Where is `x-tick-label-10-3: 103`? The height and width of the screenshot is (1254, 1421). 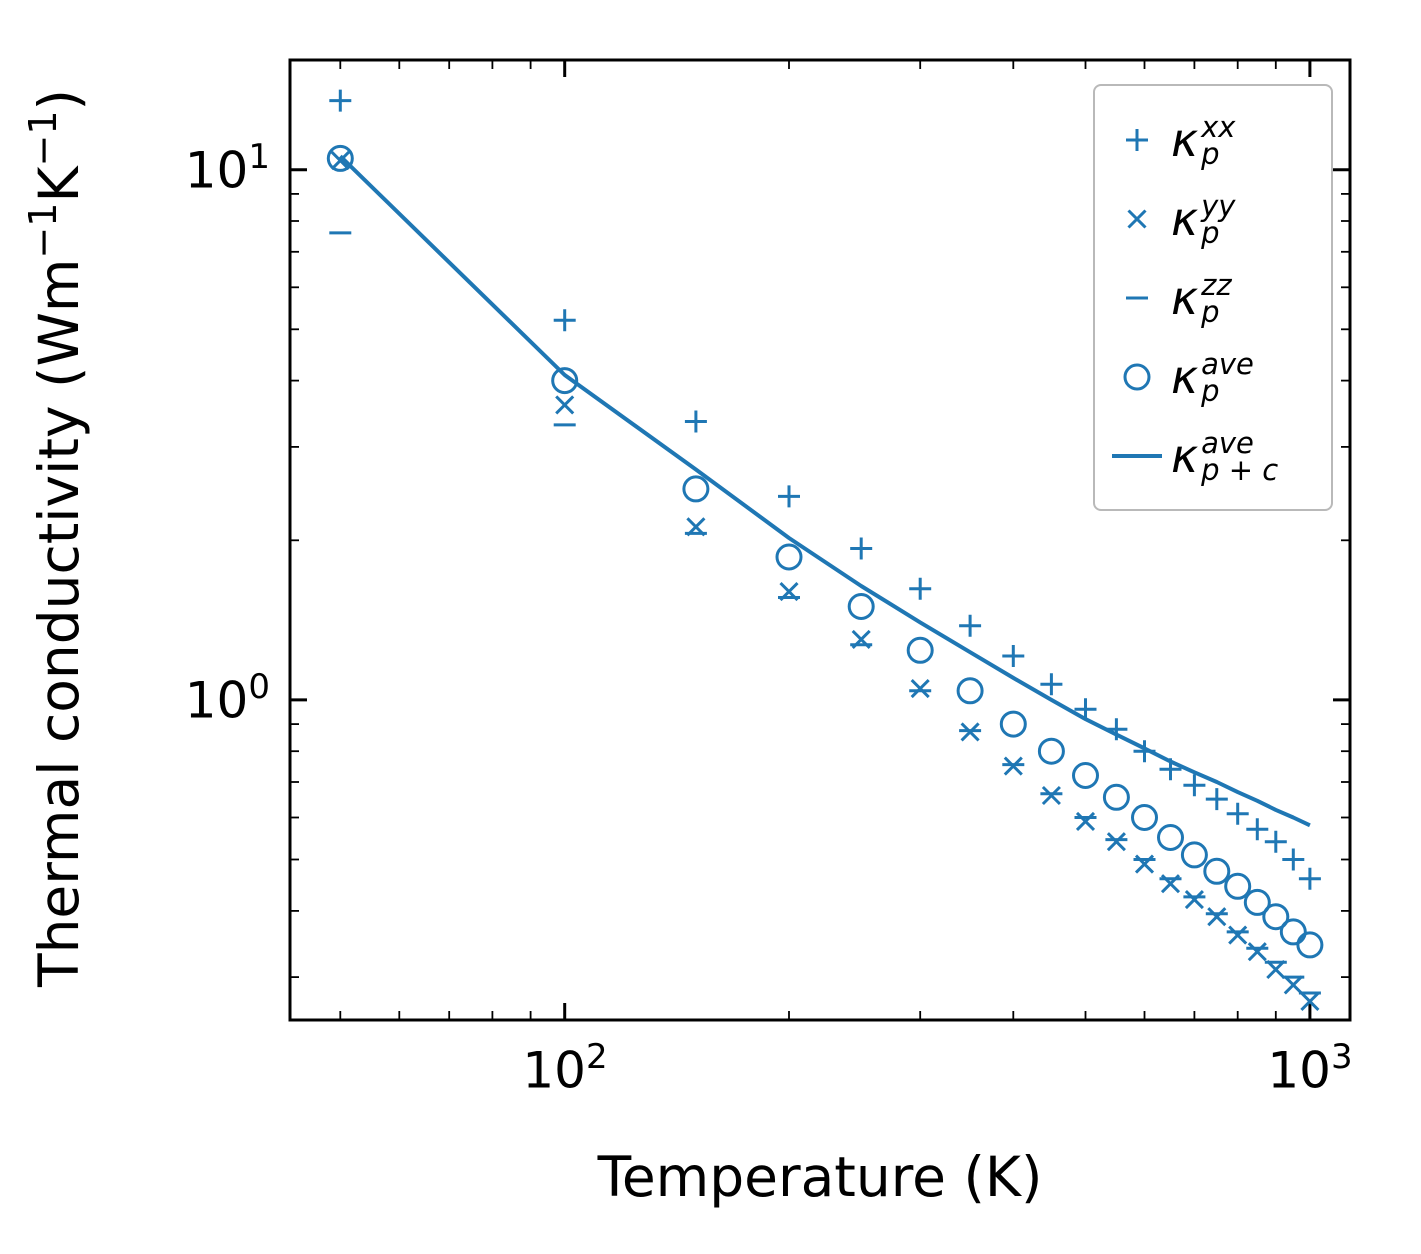 x-tick-label-10-3: 103 is located at coordinates (1310, 1068).